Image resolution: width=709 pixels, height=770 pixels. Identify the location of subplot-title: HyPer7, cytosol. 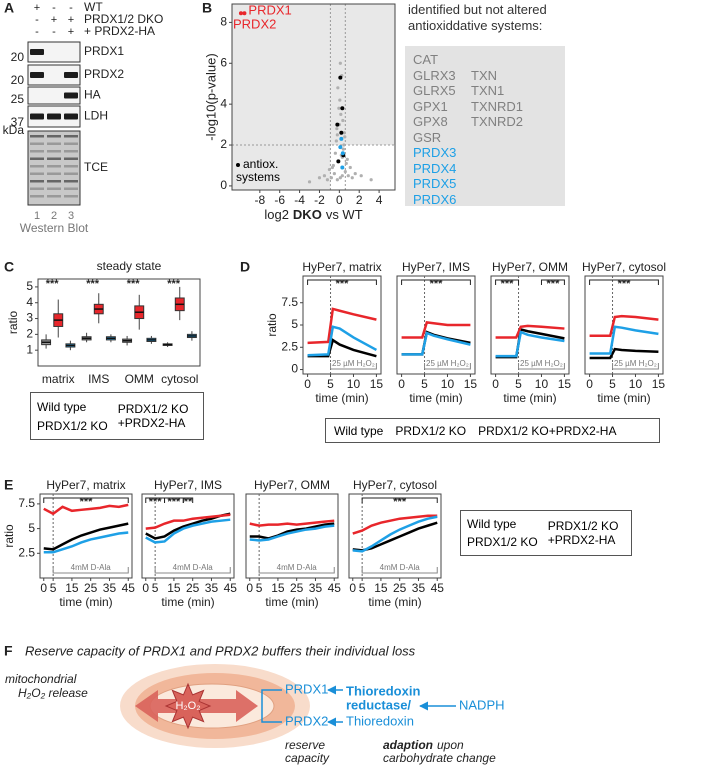
(395, 485).